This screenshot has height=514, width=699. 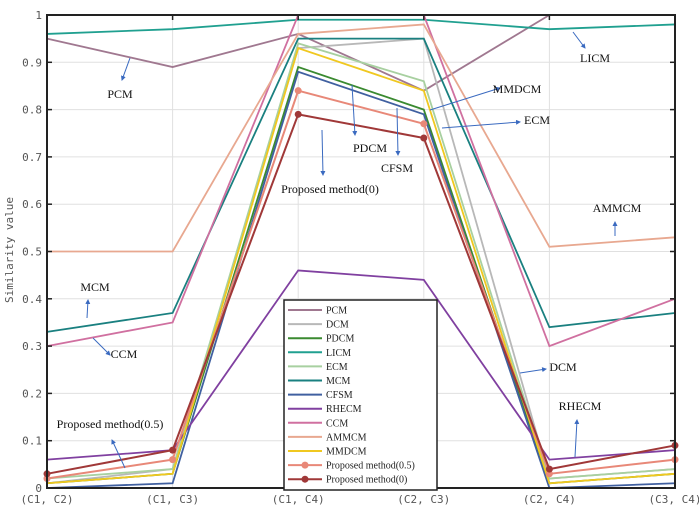 What do you see at coordinates (330, 189) in the screenshot?
I see `annotation-label: Proposed method(0)` at bounding box center [330, 189].